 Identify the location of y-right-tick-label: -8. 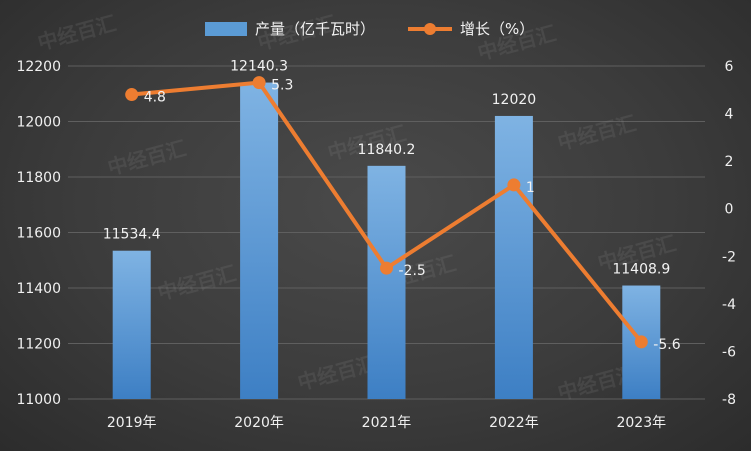
(729, 400).